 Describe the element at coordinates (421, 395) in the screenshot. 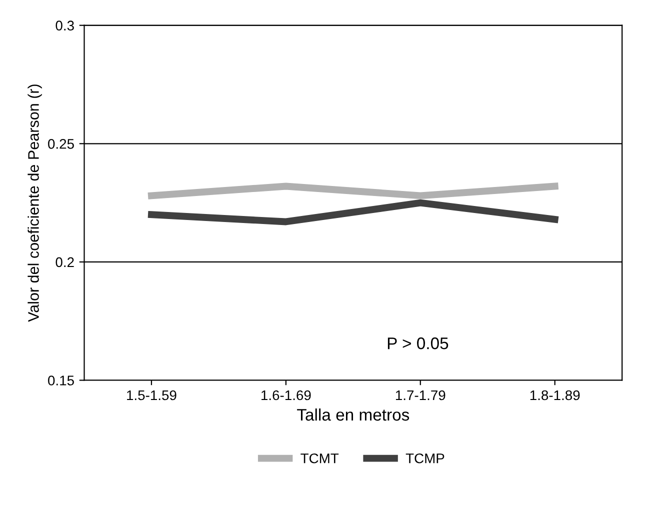

I see `x-tick-label: 1.7-1.79` at that location.